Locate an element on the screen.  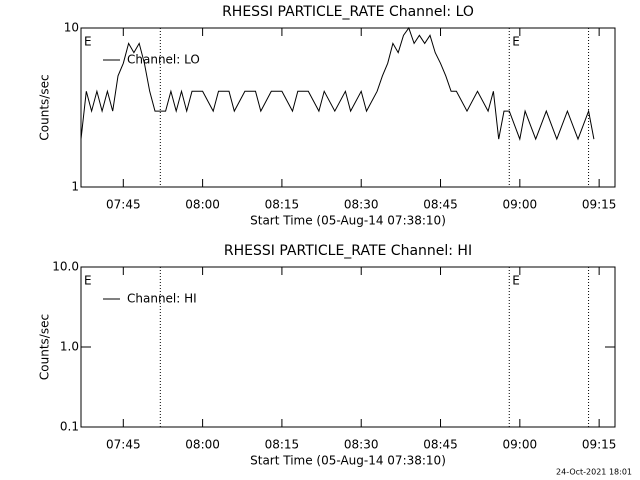
chart-title: RHESSI PARTICLE_RATE Channel: HI is located at coordinates (348, 251).